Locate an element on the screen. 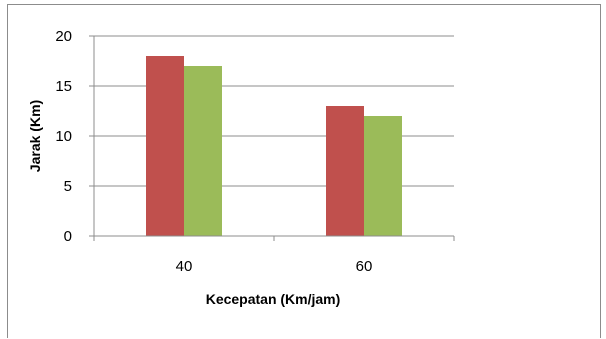  y-axis-title: Jarak (Km) is located at coordinates (35, 136).